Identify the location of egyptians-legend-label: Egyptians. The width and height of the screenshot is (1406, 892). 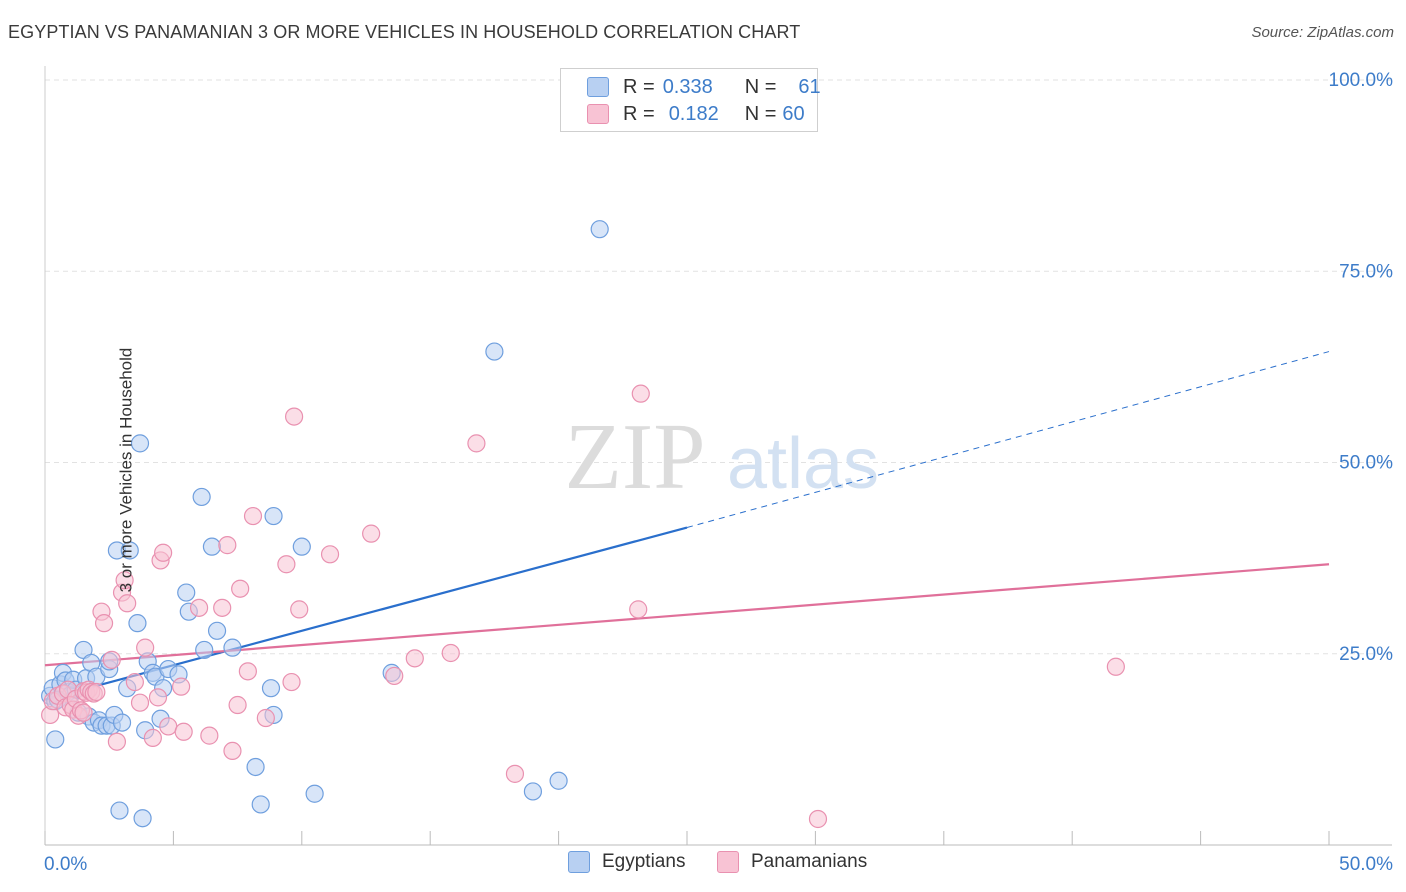
(644, 861).